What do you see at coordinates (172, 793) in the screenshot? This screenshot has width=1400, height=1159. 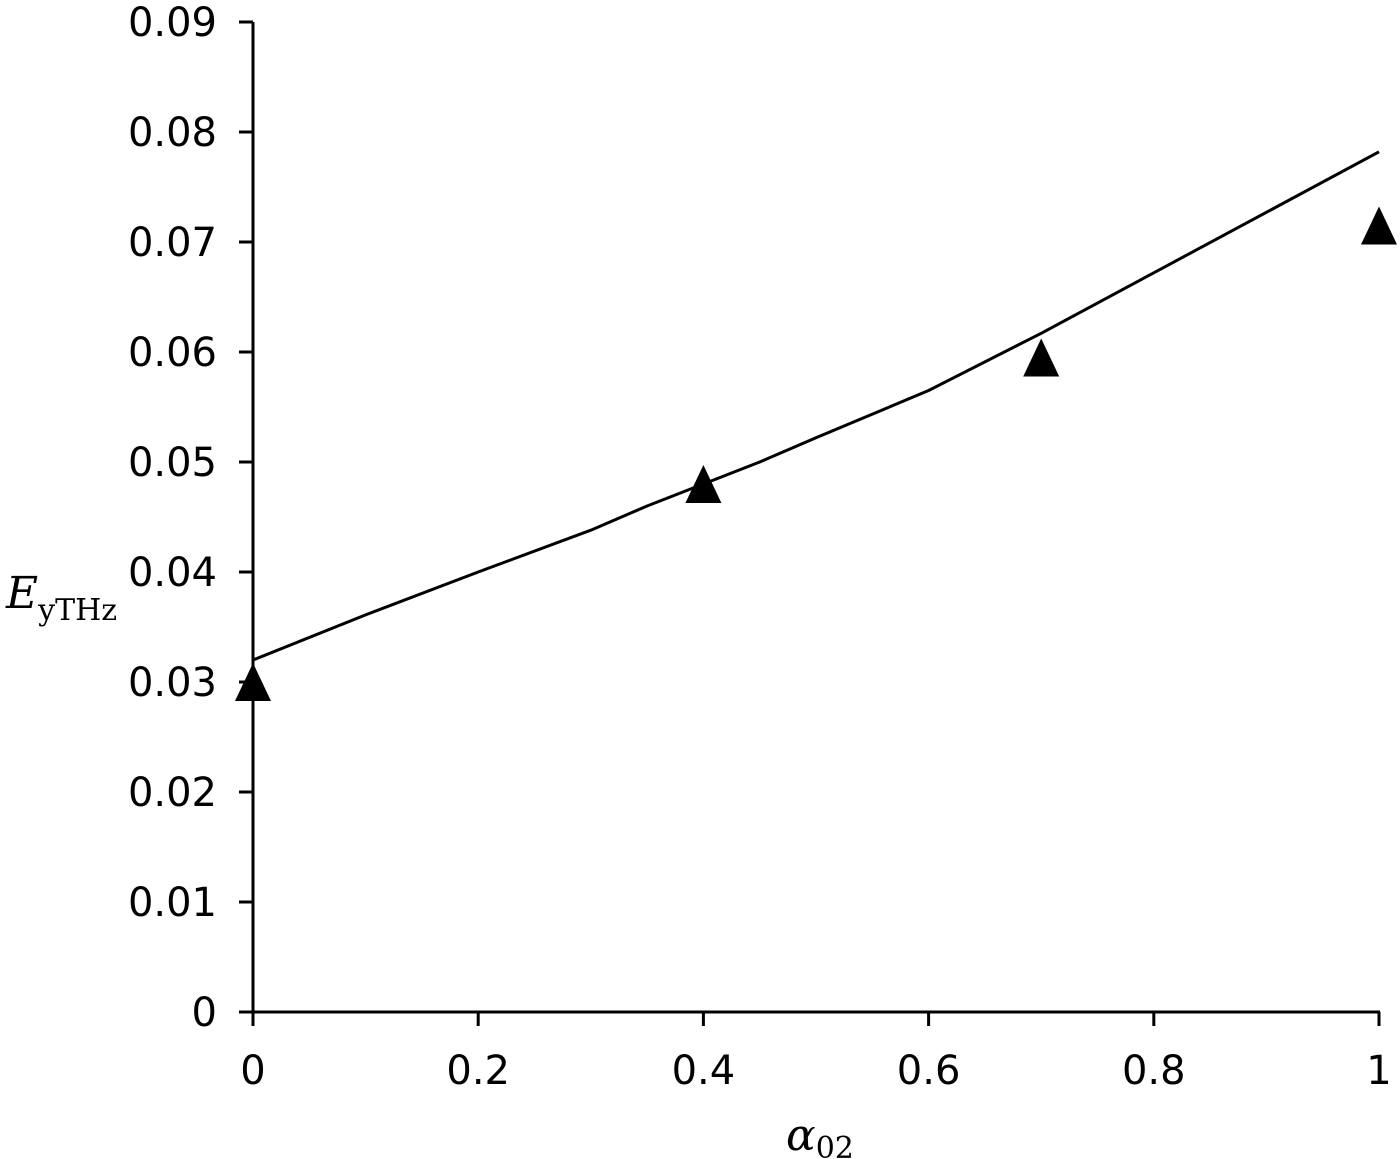 I see `y-tick-label: 0.02` at bounding box center [172, 793].